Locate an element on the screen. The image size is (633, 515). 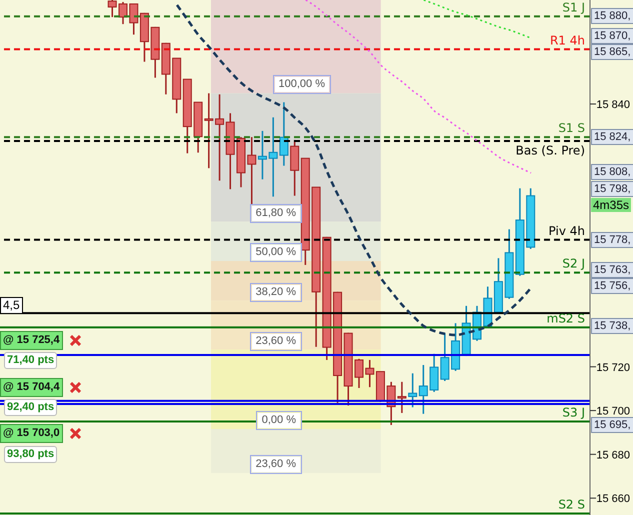
text: 15 824, is located at coordinates (612, 137).